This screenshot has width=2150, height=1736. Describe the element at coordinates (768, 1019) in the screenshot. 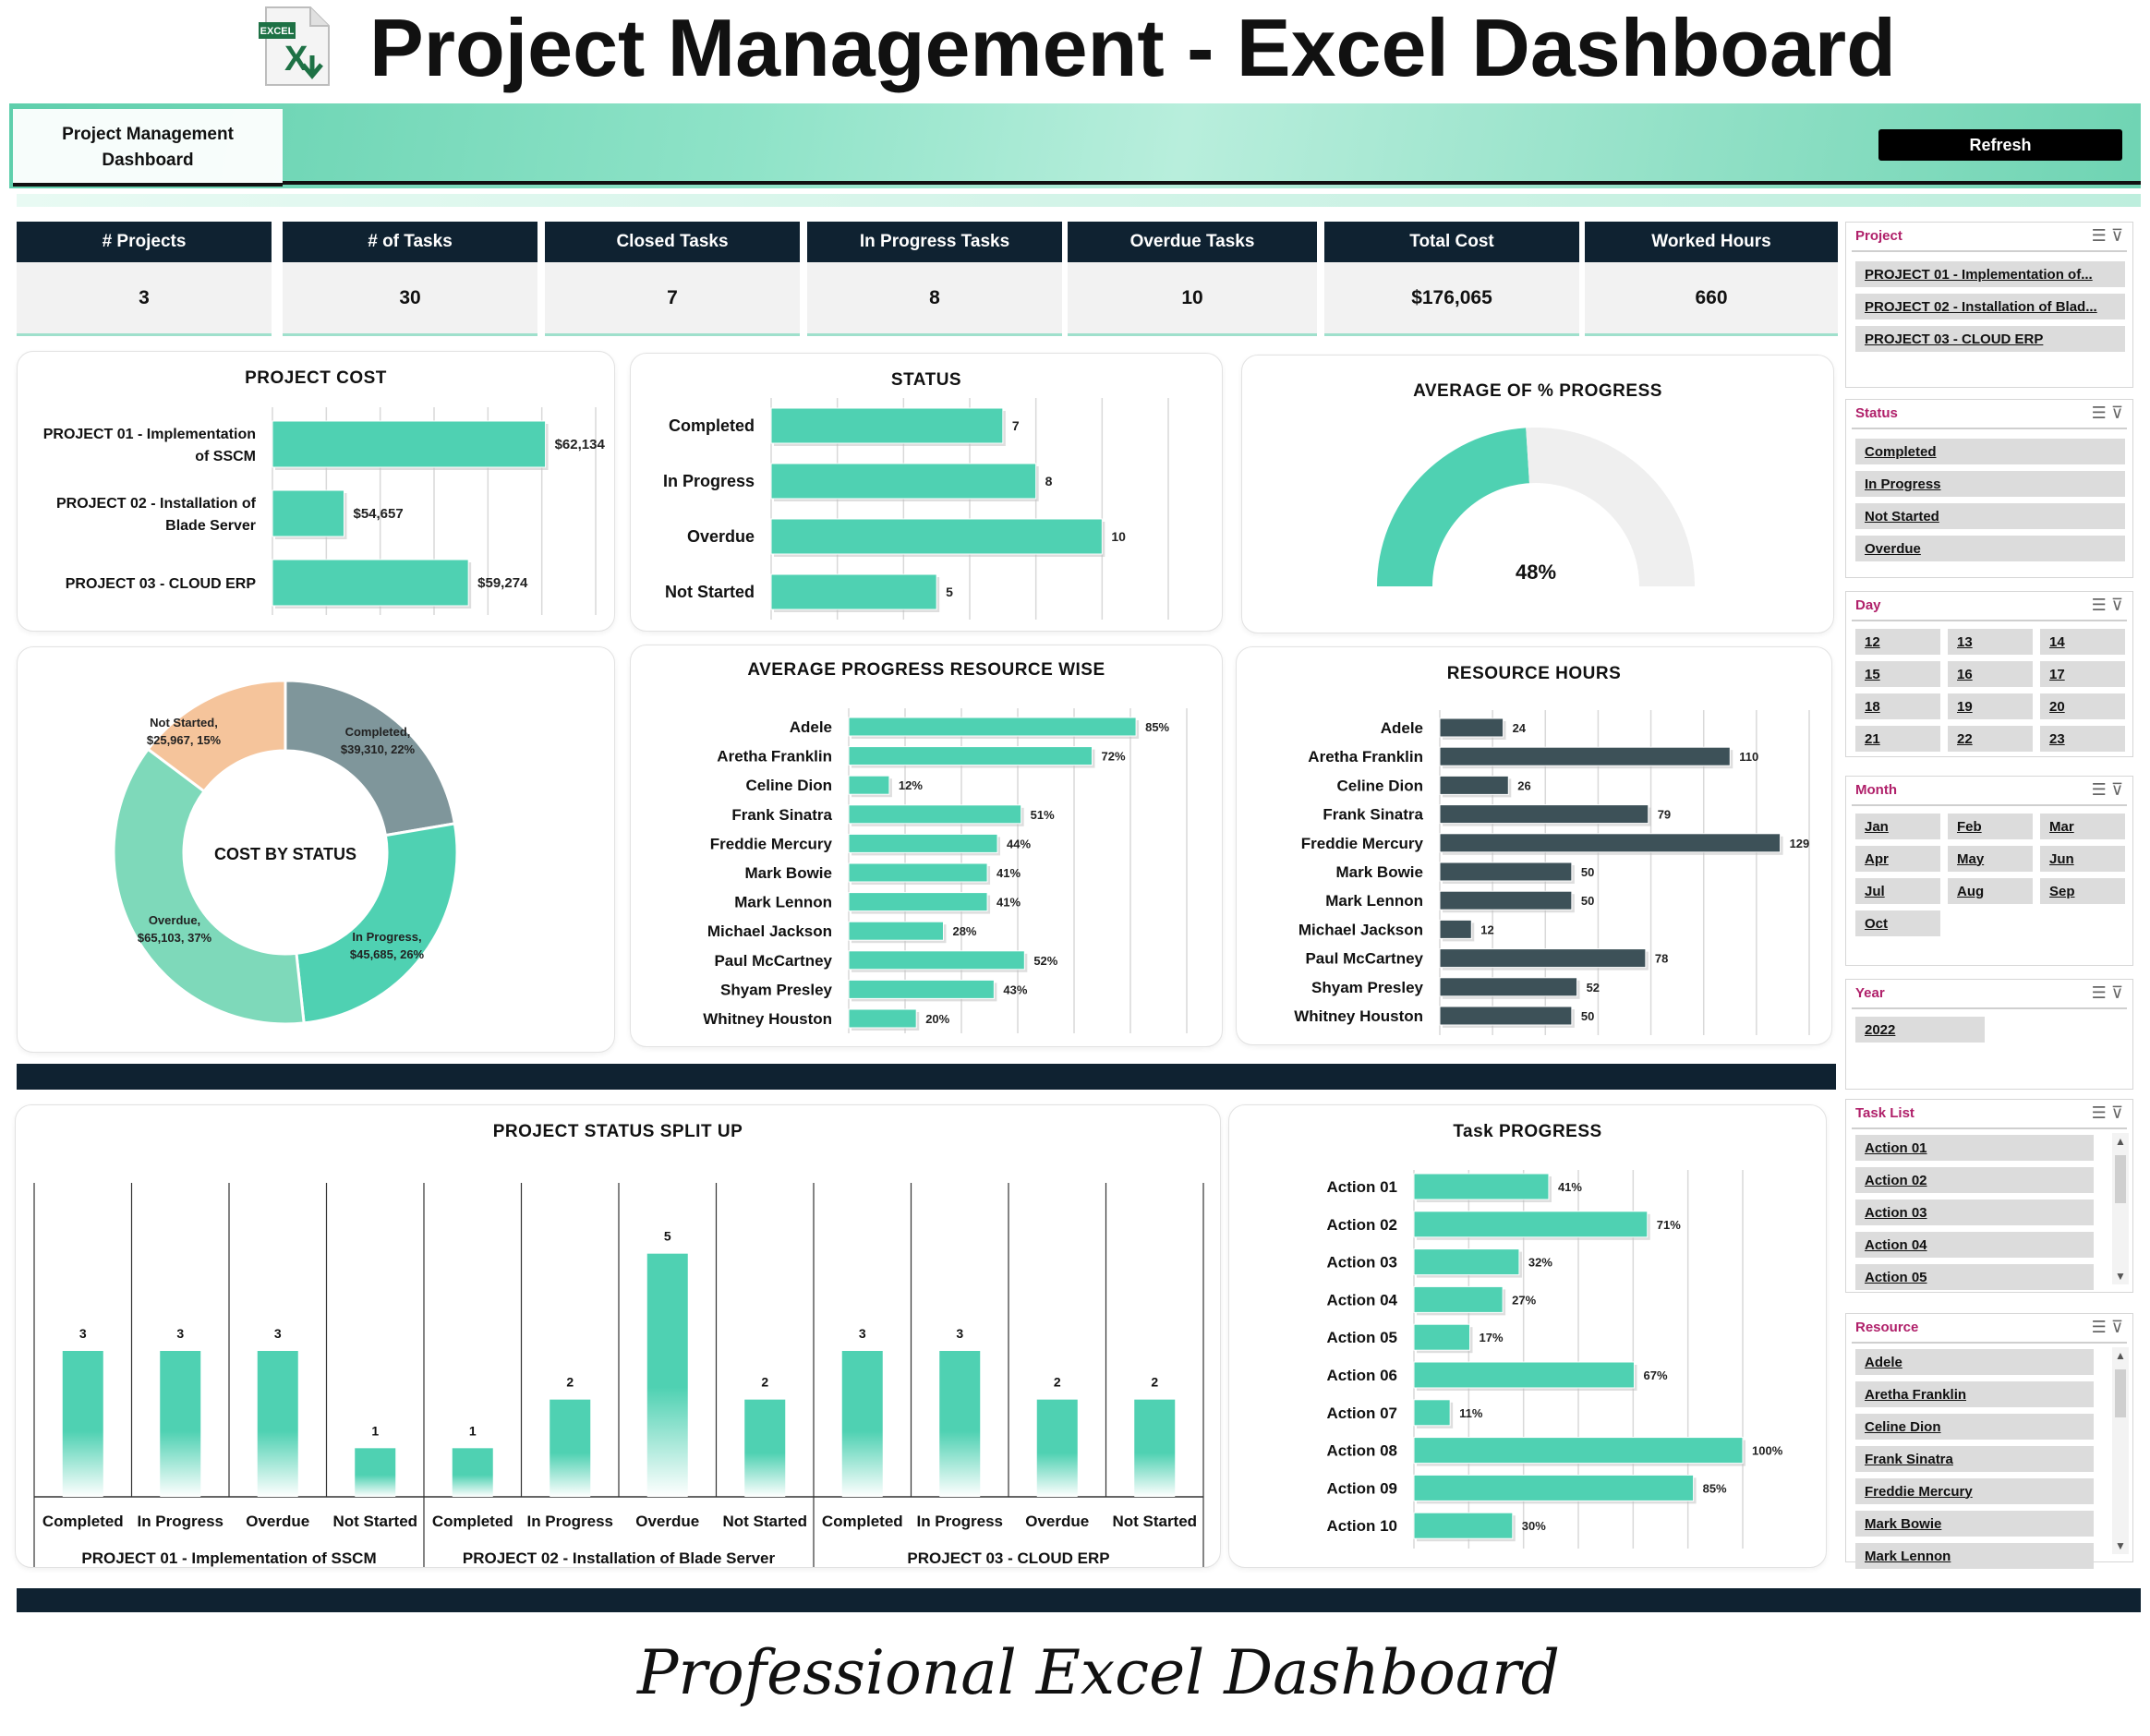

I see `category-label: Whitney Houston` at that location.